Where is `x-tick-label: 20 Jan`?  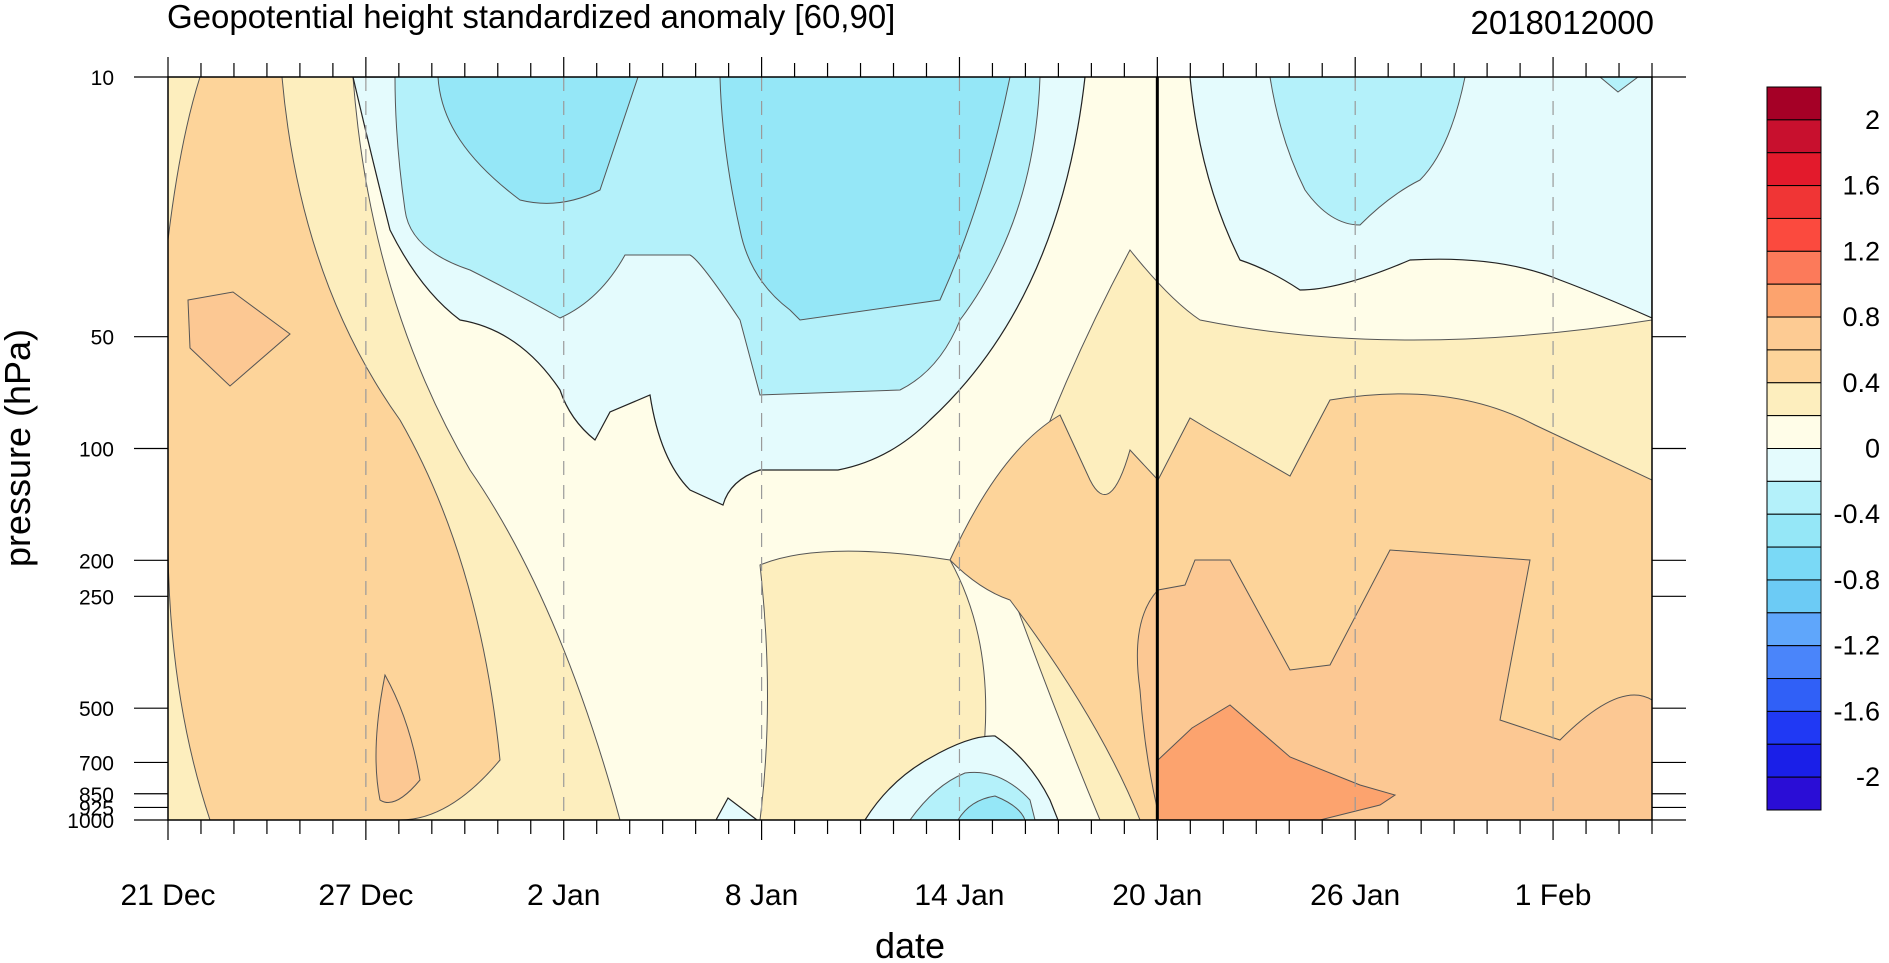
x-tick-label: 20 Jan is located at coordinates (1157, 895).